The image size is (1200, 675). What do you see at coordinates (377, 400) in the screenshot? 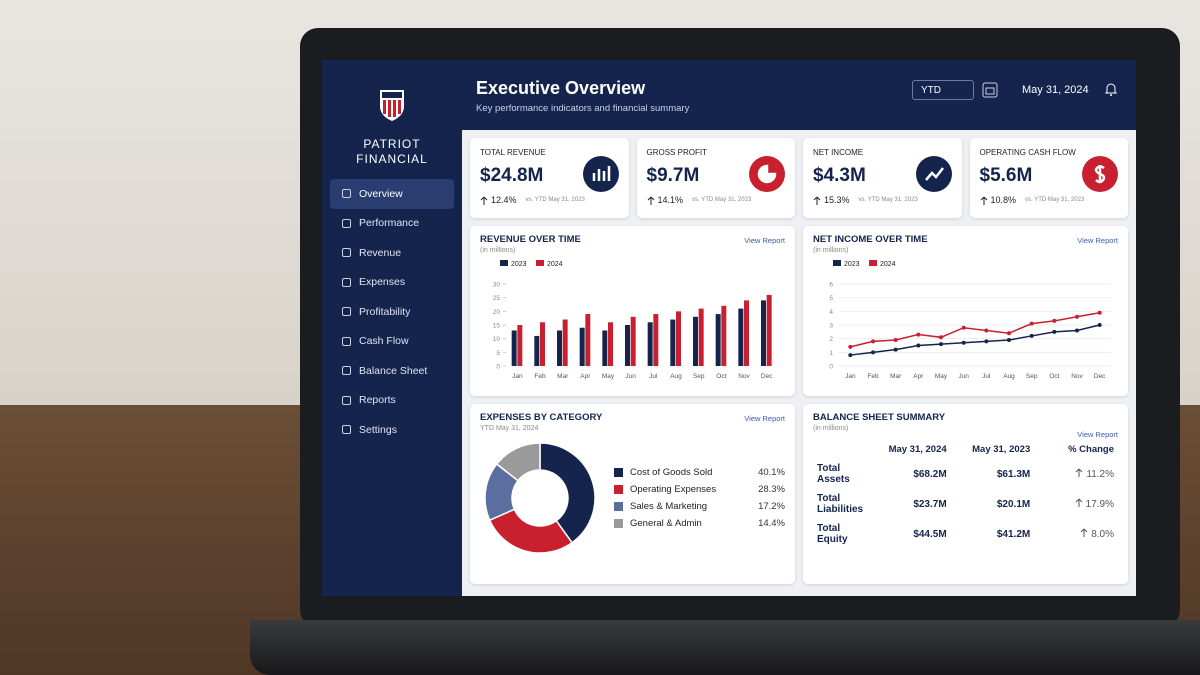
I see `nav-label: Reports` at bounding box center [377, 400].